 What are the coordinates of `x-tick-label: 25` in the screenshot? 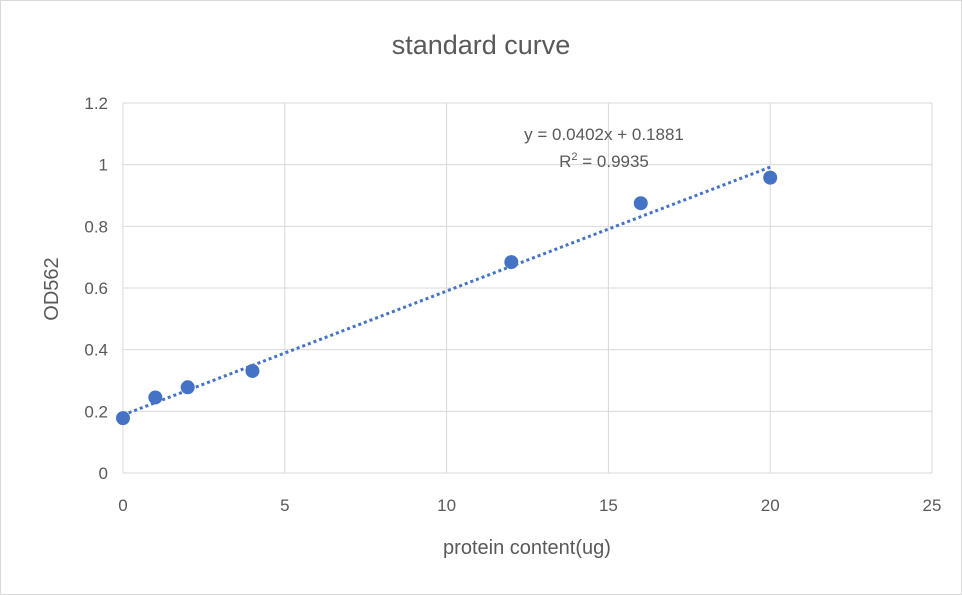 It's located at (932, 505).